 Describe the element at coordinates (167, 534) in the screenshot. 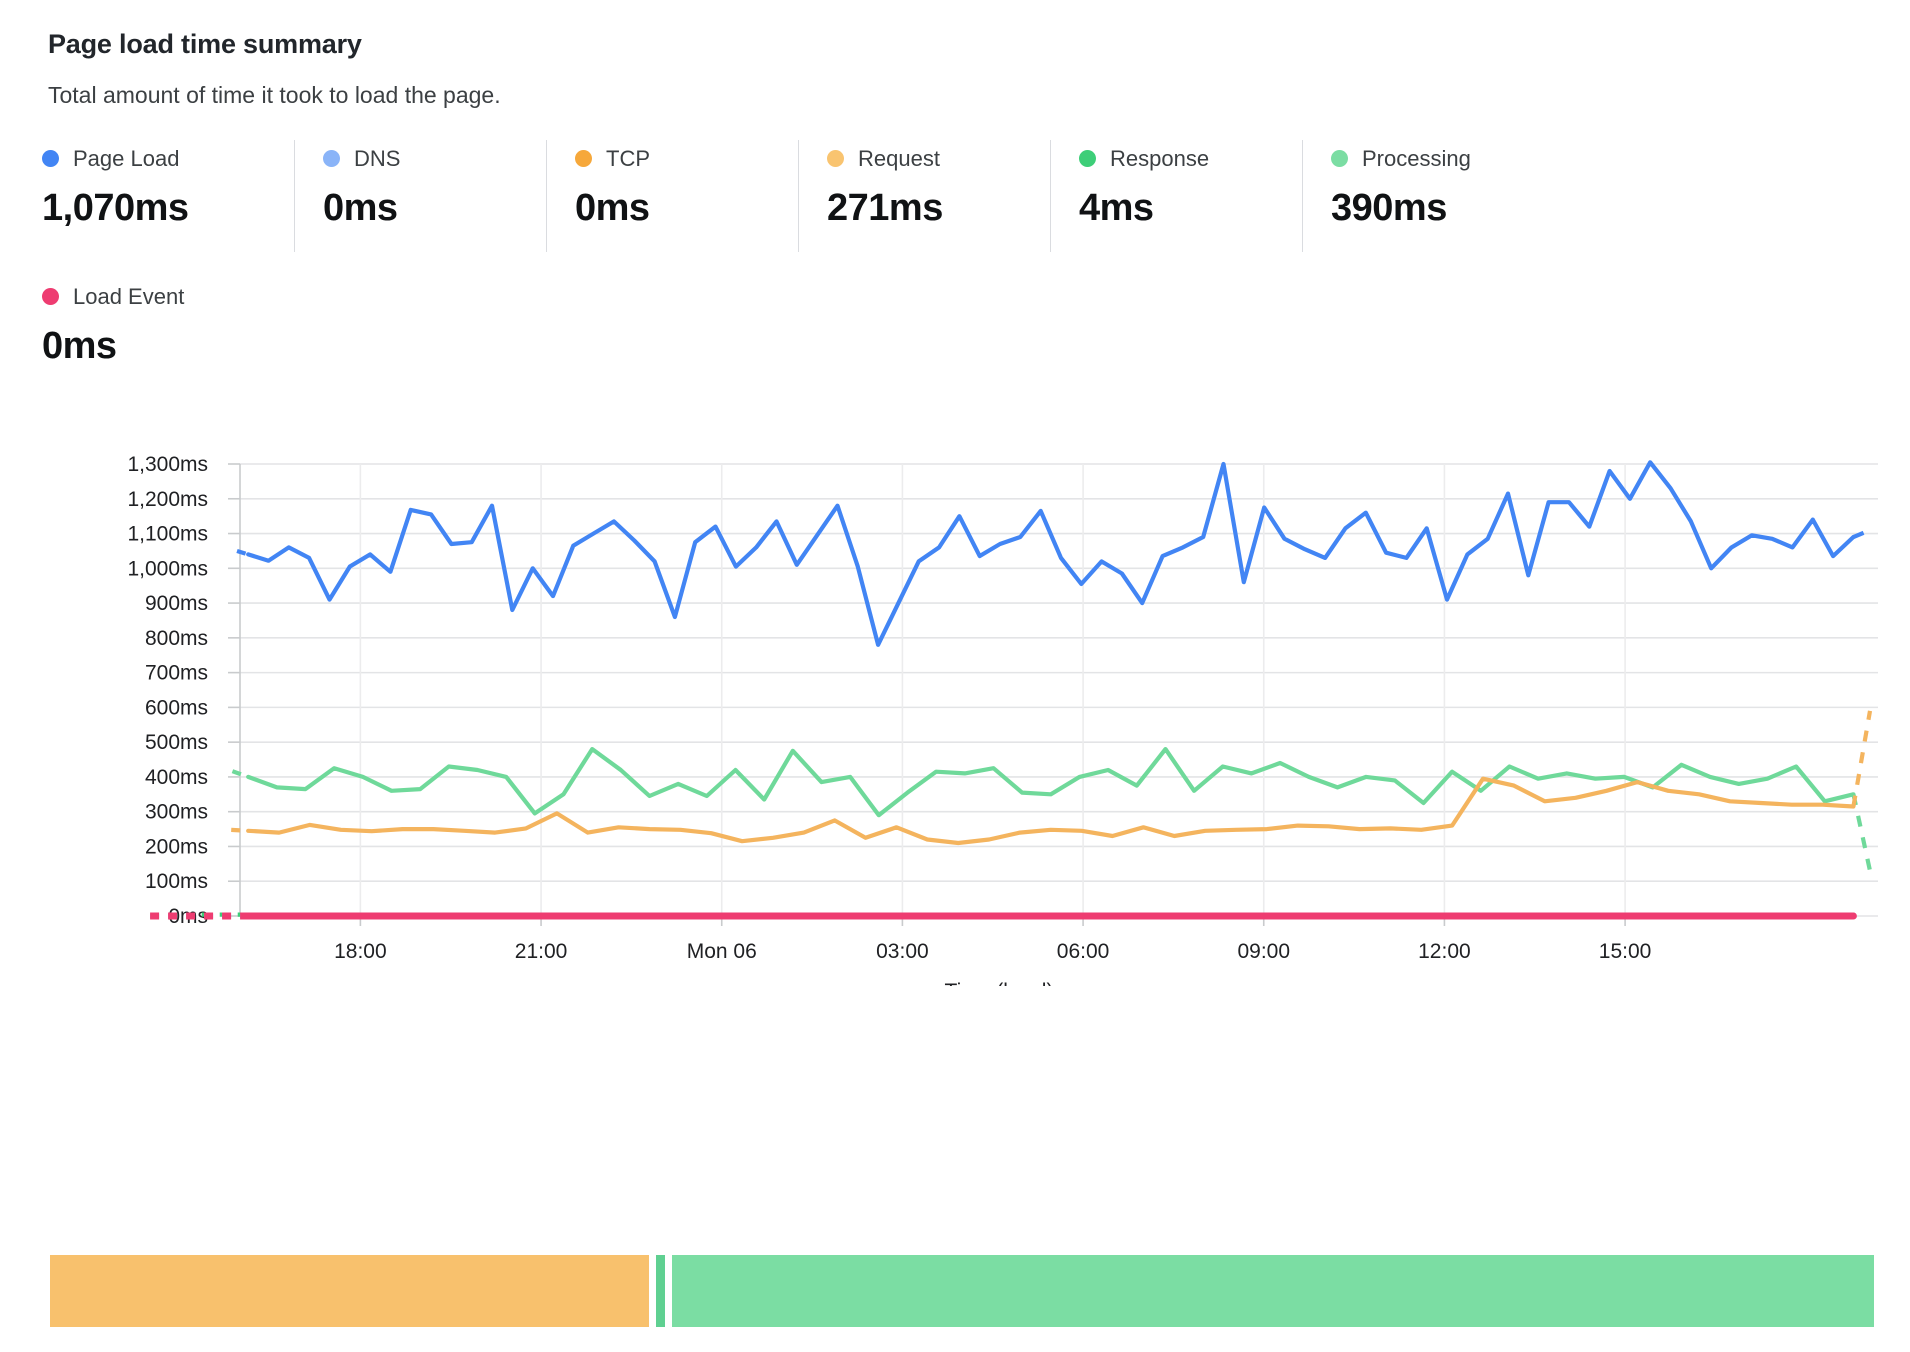

I see `svg-text: 1,100ms` at that location.